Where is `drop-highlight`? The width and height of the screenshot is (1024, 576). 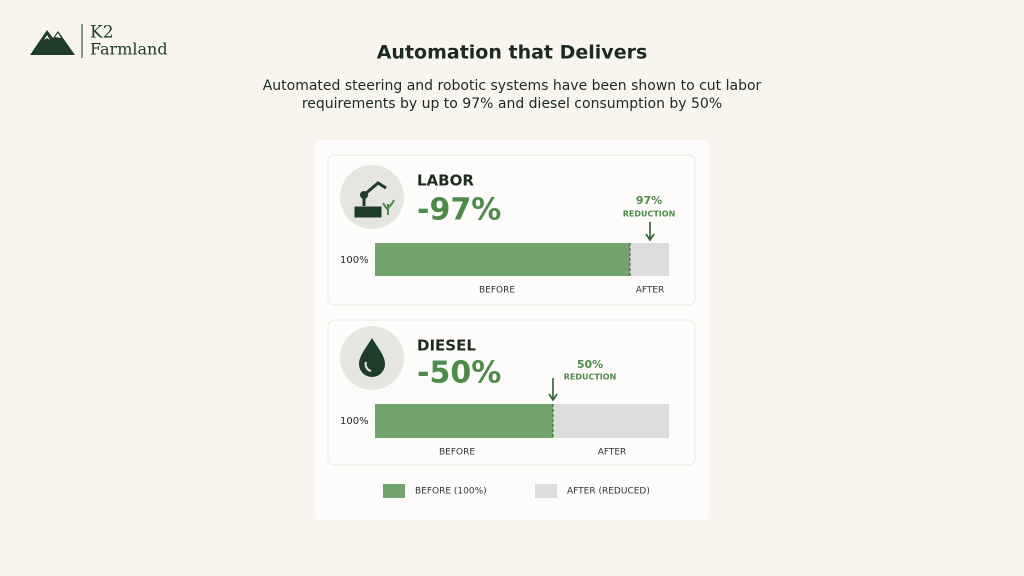
drop-highlight is located at coordinates (368, 366).